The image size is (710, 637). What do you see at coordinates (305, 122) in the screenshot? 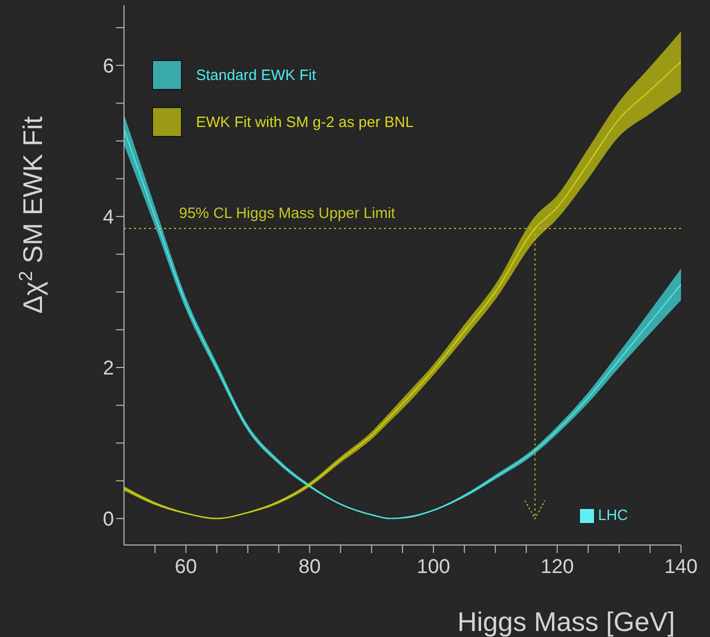
I see `legend-label: EWK Fit with SM g-2 as per BNL` at bounding box center [305, 122].